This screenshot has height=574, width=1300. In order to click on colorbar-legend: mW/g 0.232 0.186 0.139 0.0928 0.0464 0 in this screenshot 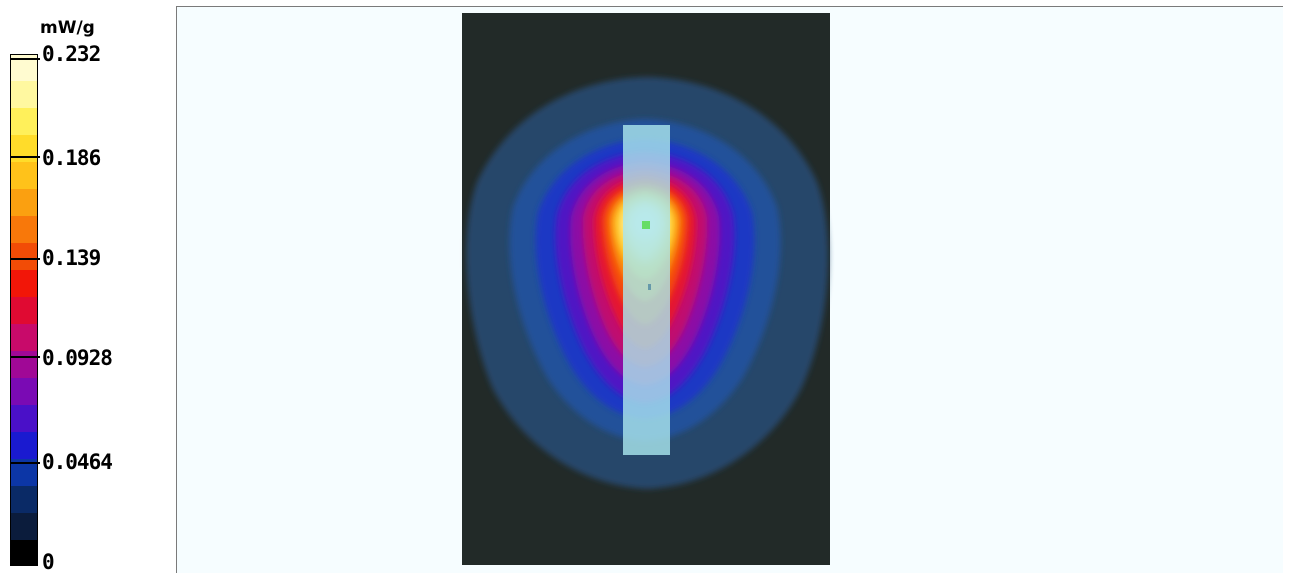, I will do `click(85, 287)`.